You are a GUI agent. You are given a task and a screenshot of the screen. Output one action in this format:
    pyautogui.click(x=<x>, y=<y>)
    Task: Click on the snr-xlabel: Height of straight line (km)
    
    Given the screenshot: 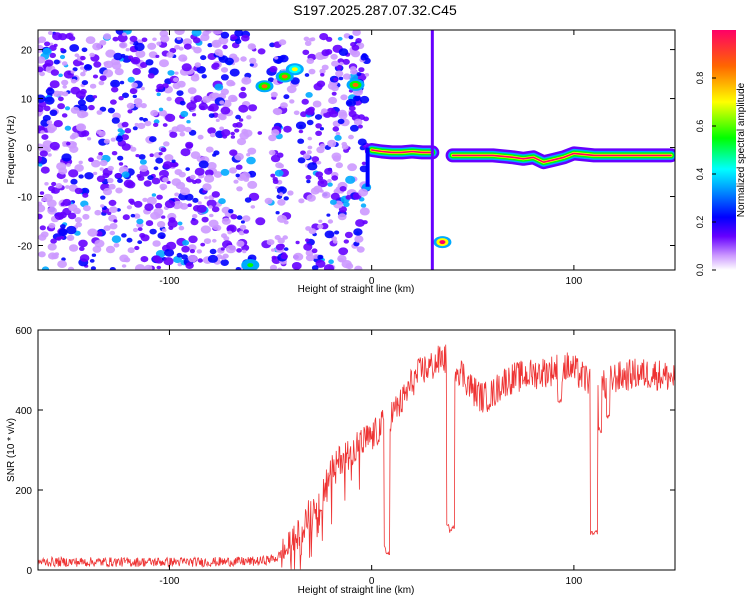 What is the action you would take?
    pyautogui.click(x=356, y=590)
    